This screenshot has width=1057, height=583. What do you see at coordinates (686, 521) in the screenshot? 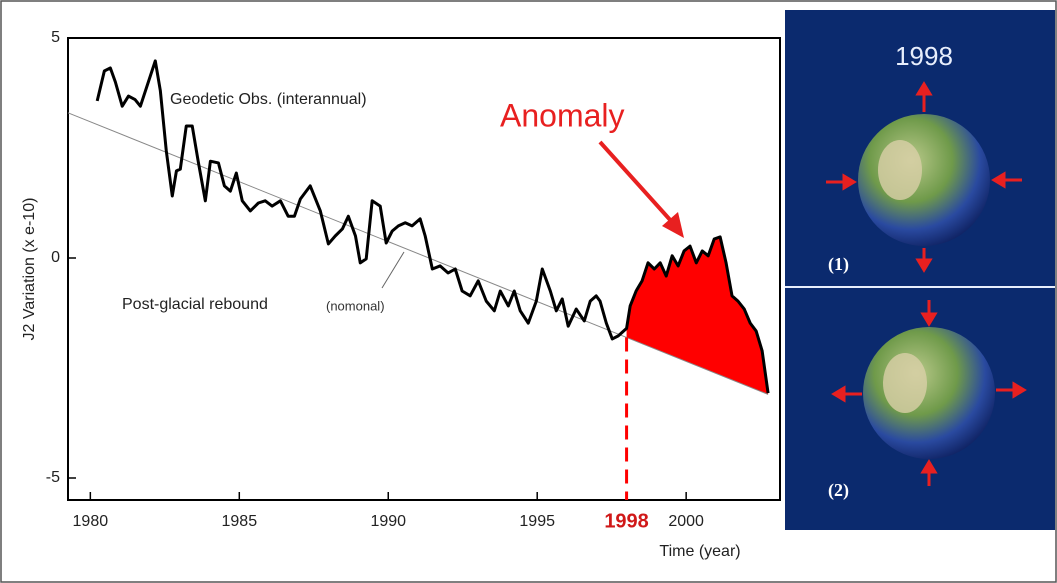
I see `x-tick-label: 2000` at bounding box center [686, 521].